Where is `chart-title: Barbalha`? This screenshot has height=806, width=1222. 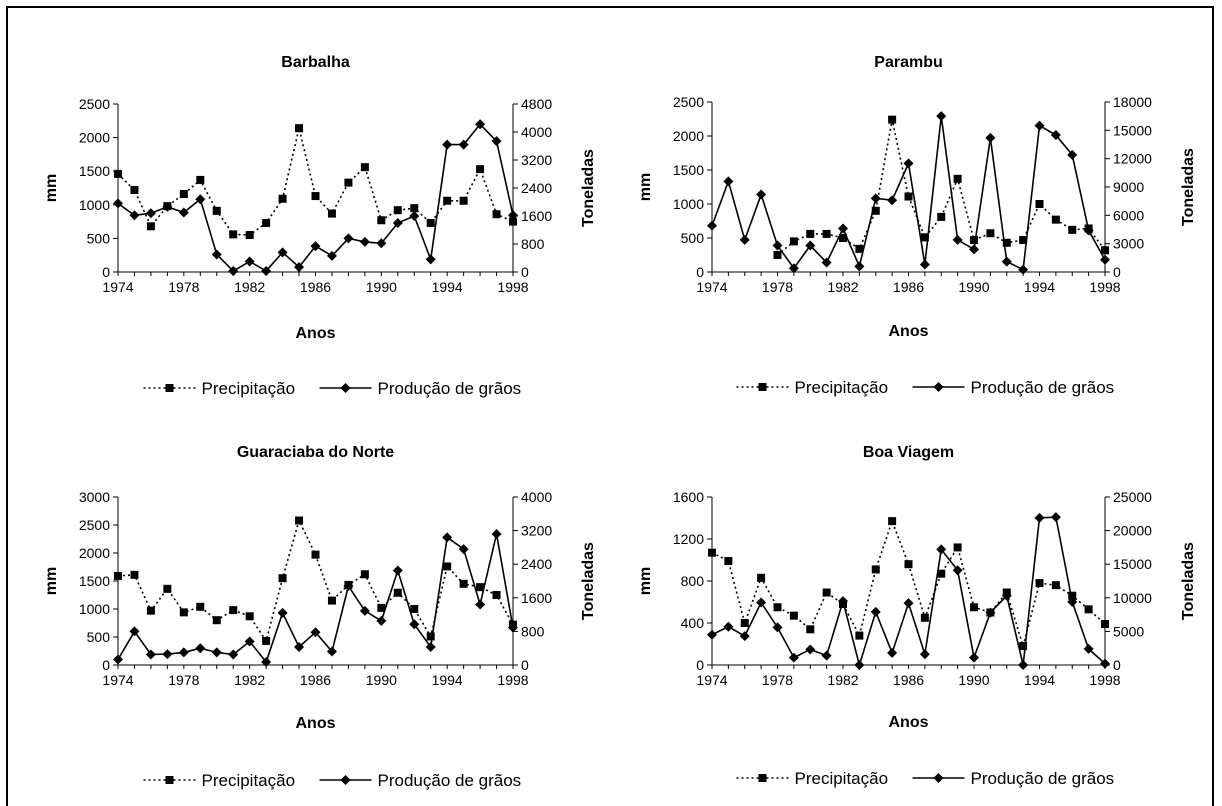
chart-title: Barbalha is located at coordinates (315, 62).